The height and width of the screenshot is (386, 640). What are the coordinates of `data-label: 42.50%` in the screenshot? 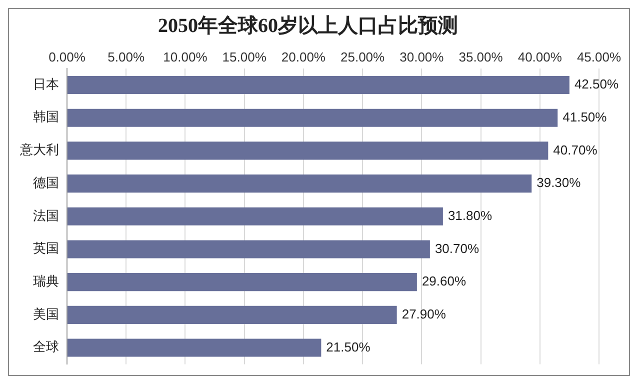 It's located at (596, 84).